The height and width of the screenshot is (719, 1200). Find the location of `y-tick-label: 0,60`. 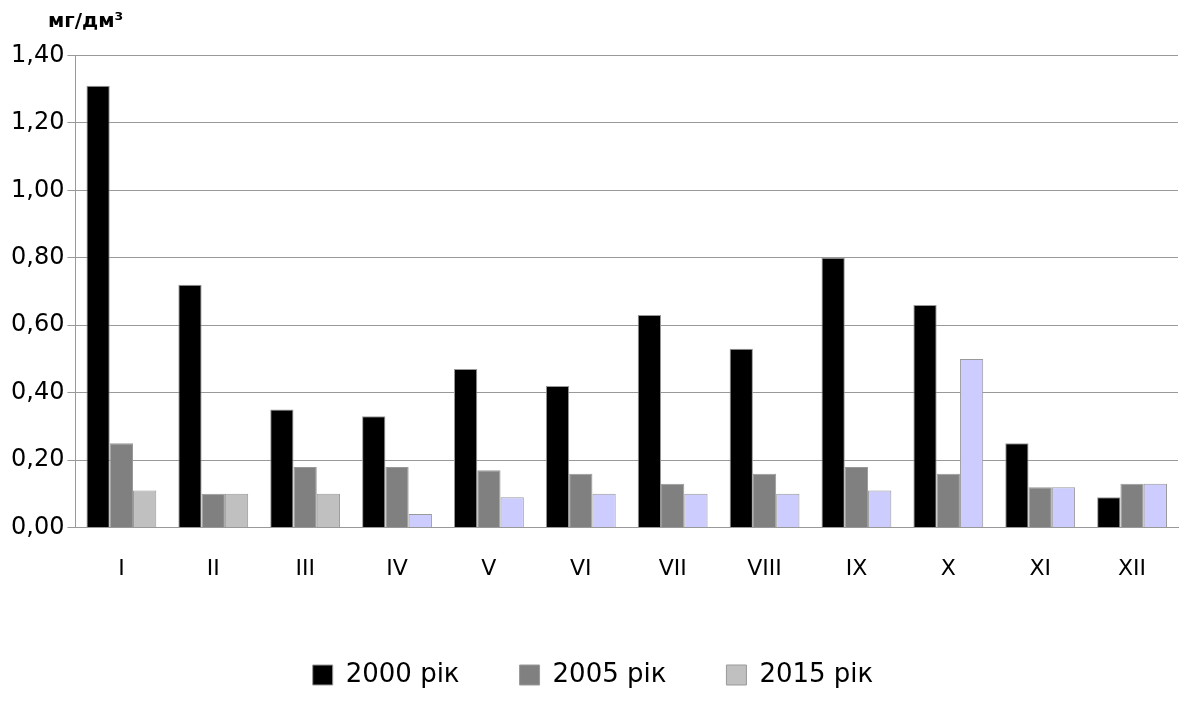

y-tick-label: 0,60 is located at coordinates (38, 323).